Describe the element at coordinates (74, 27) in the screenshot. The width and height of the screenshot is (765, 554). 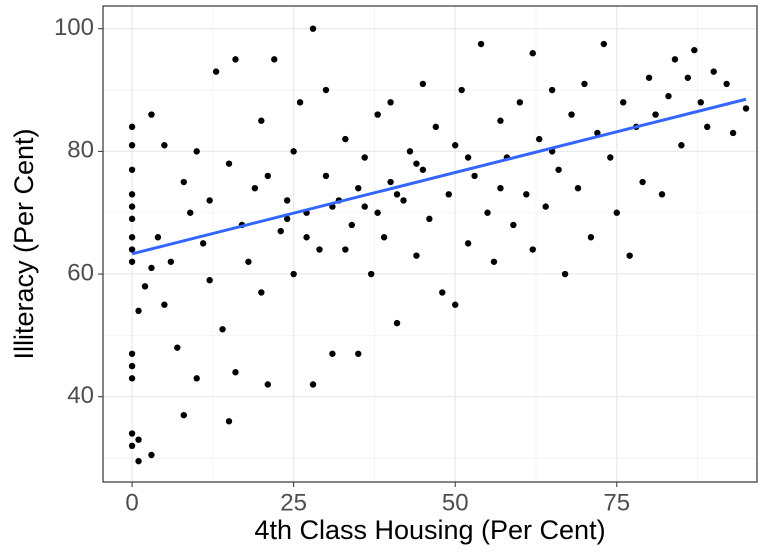
I see `y-tick-label: 100` at that location.